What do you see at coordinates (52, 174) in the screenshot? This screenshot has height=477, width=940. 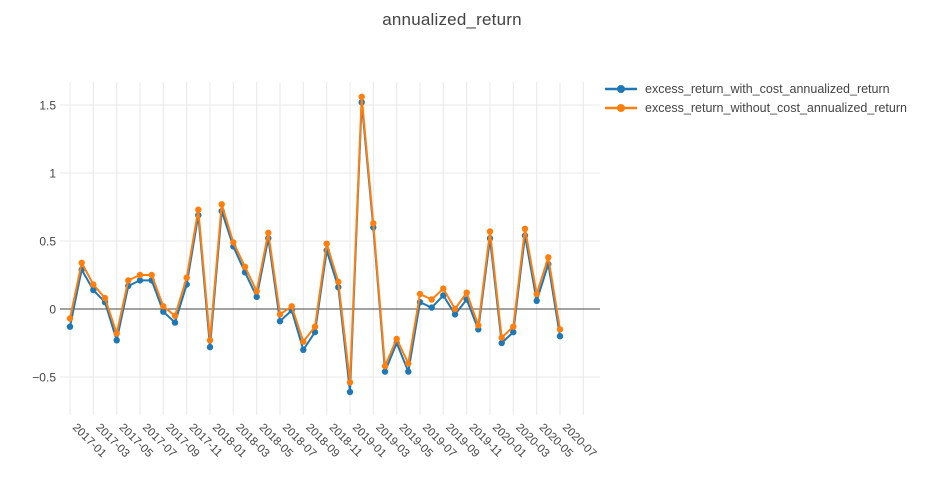 I see `y-tick-label: 1` at bounding box center [52, 174].